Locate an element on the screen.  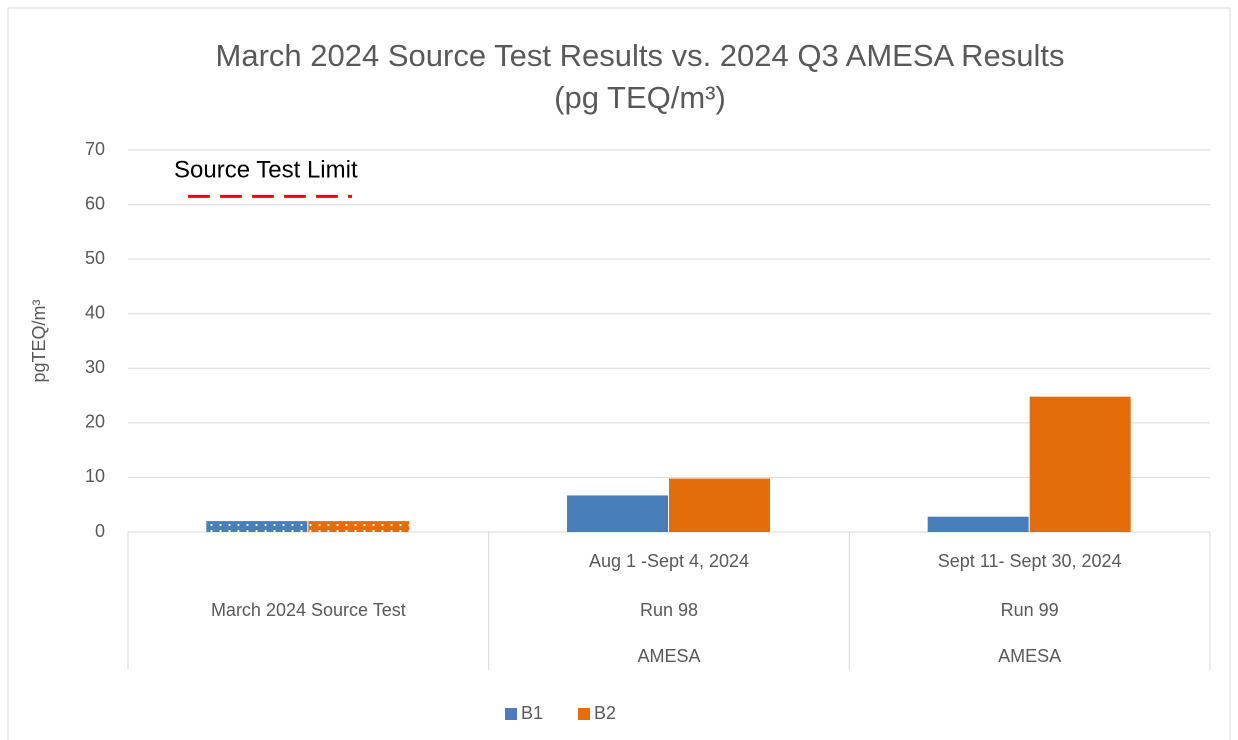
y-tick-label: 10 is located at coordinates (95, 476).